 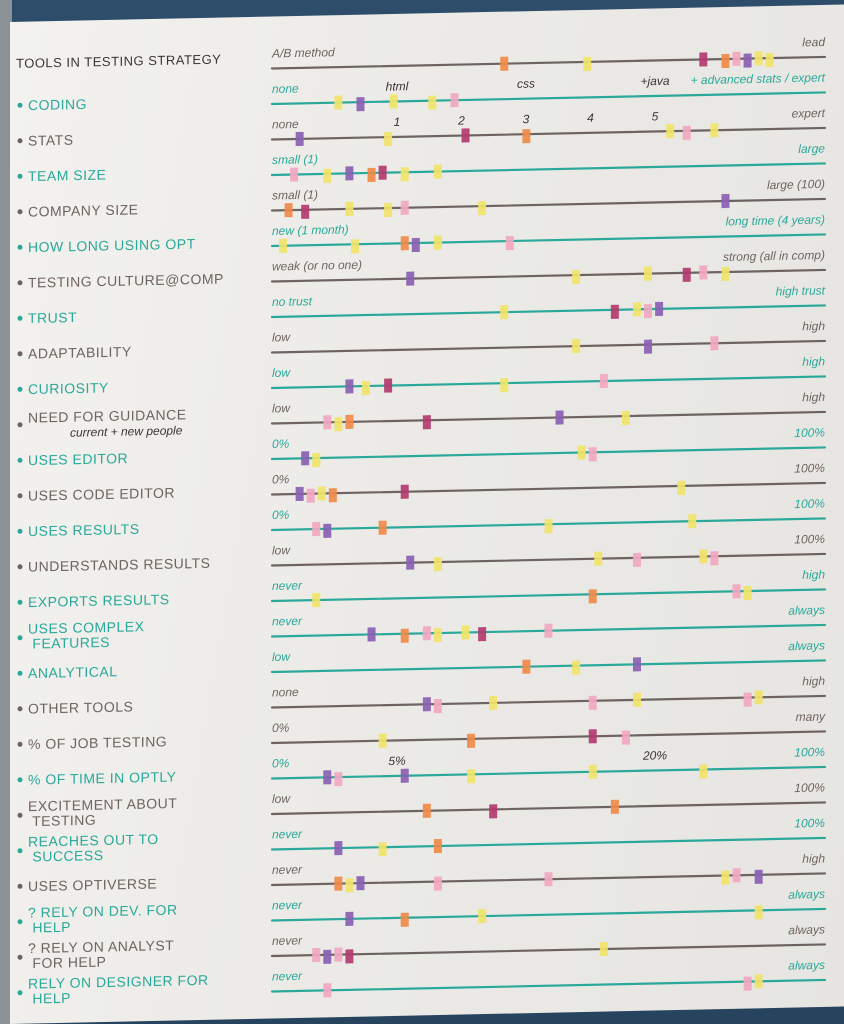 I want to click on scale-left-label: A/B method, so click(x=303, y=52).